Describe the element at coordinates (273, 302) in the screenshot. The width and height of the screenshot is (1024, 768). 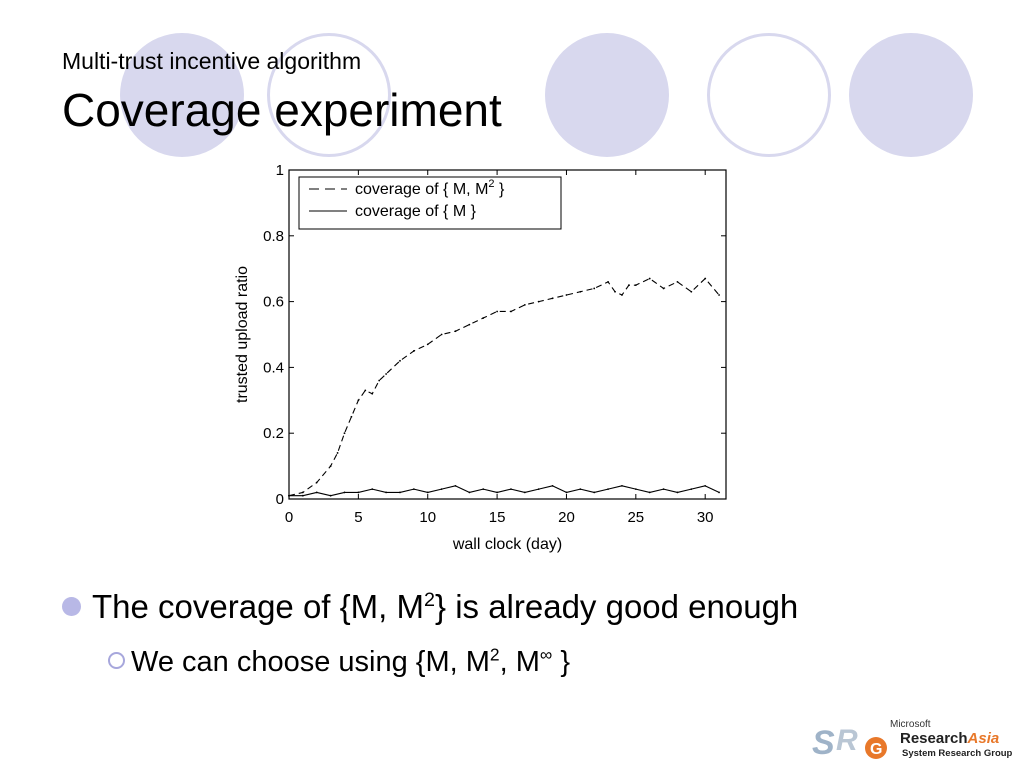
I see `y-tick-label: 0.6` at that location.